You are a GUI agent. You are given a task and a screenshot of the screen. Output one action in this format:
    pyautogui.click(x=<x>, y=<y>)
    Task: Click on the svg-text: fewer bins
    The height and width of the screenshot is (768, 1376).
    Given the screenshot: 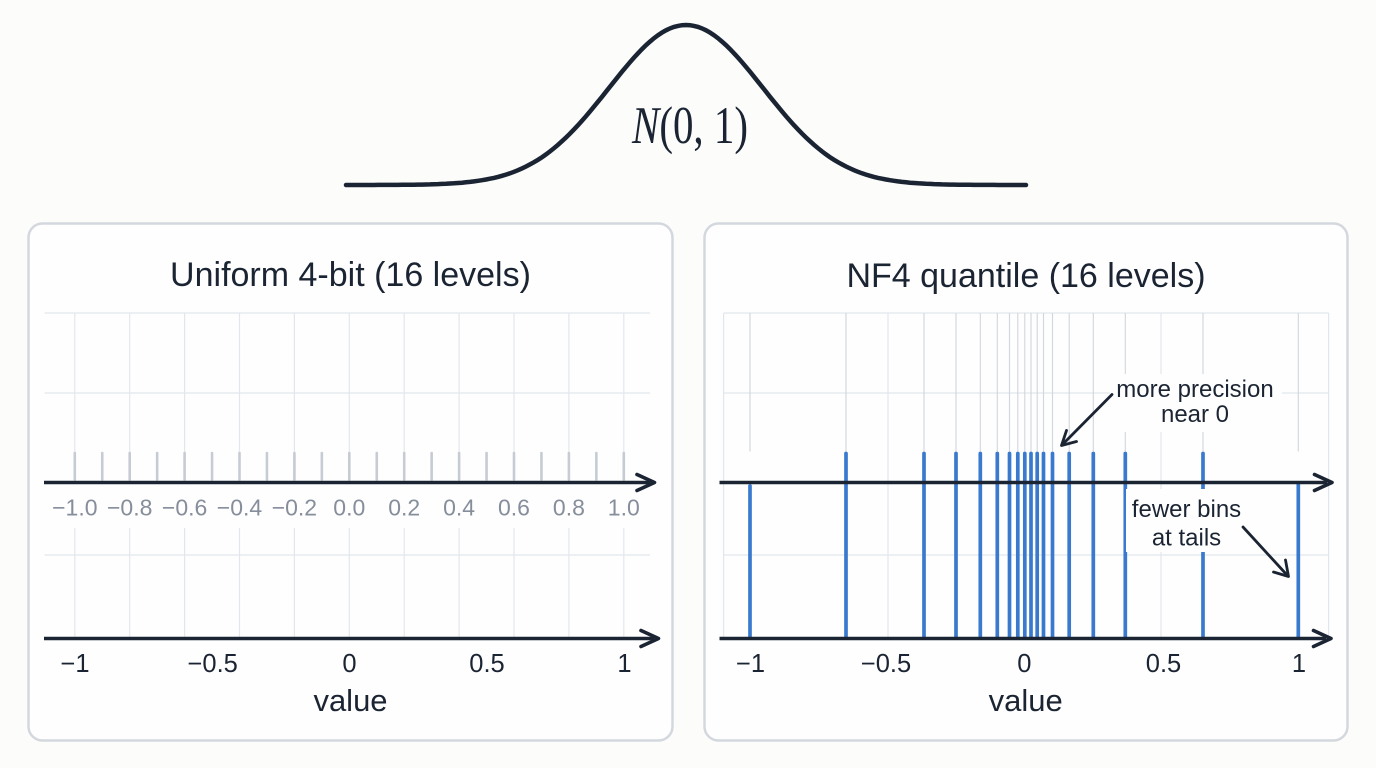 What is the action you would take?
    pyautogui.click(x=1186, y=509)
    